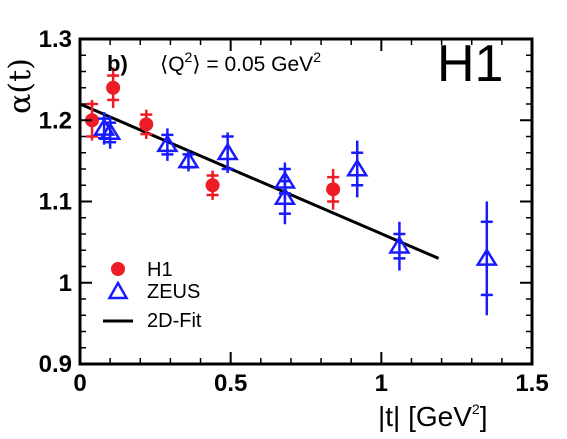  I want to click on y-tick-label: 1.2, so click(55, 120).